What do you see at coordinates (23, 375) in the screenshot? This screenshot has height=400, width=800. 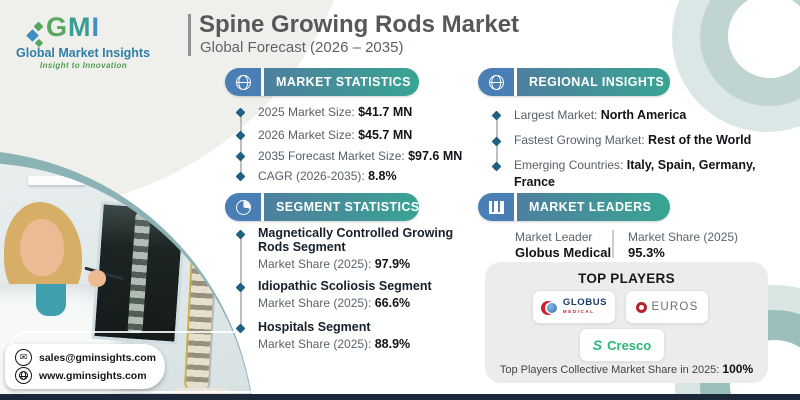 I see `website-globe-icon` at bounding box center [23, 375].